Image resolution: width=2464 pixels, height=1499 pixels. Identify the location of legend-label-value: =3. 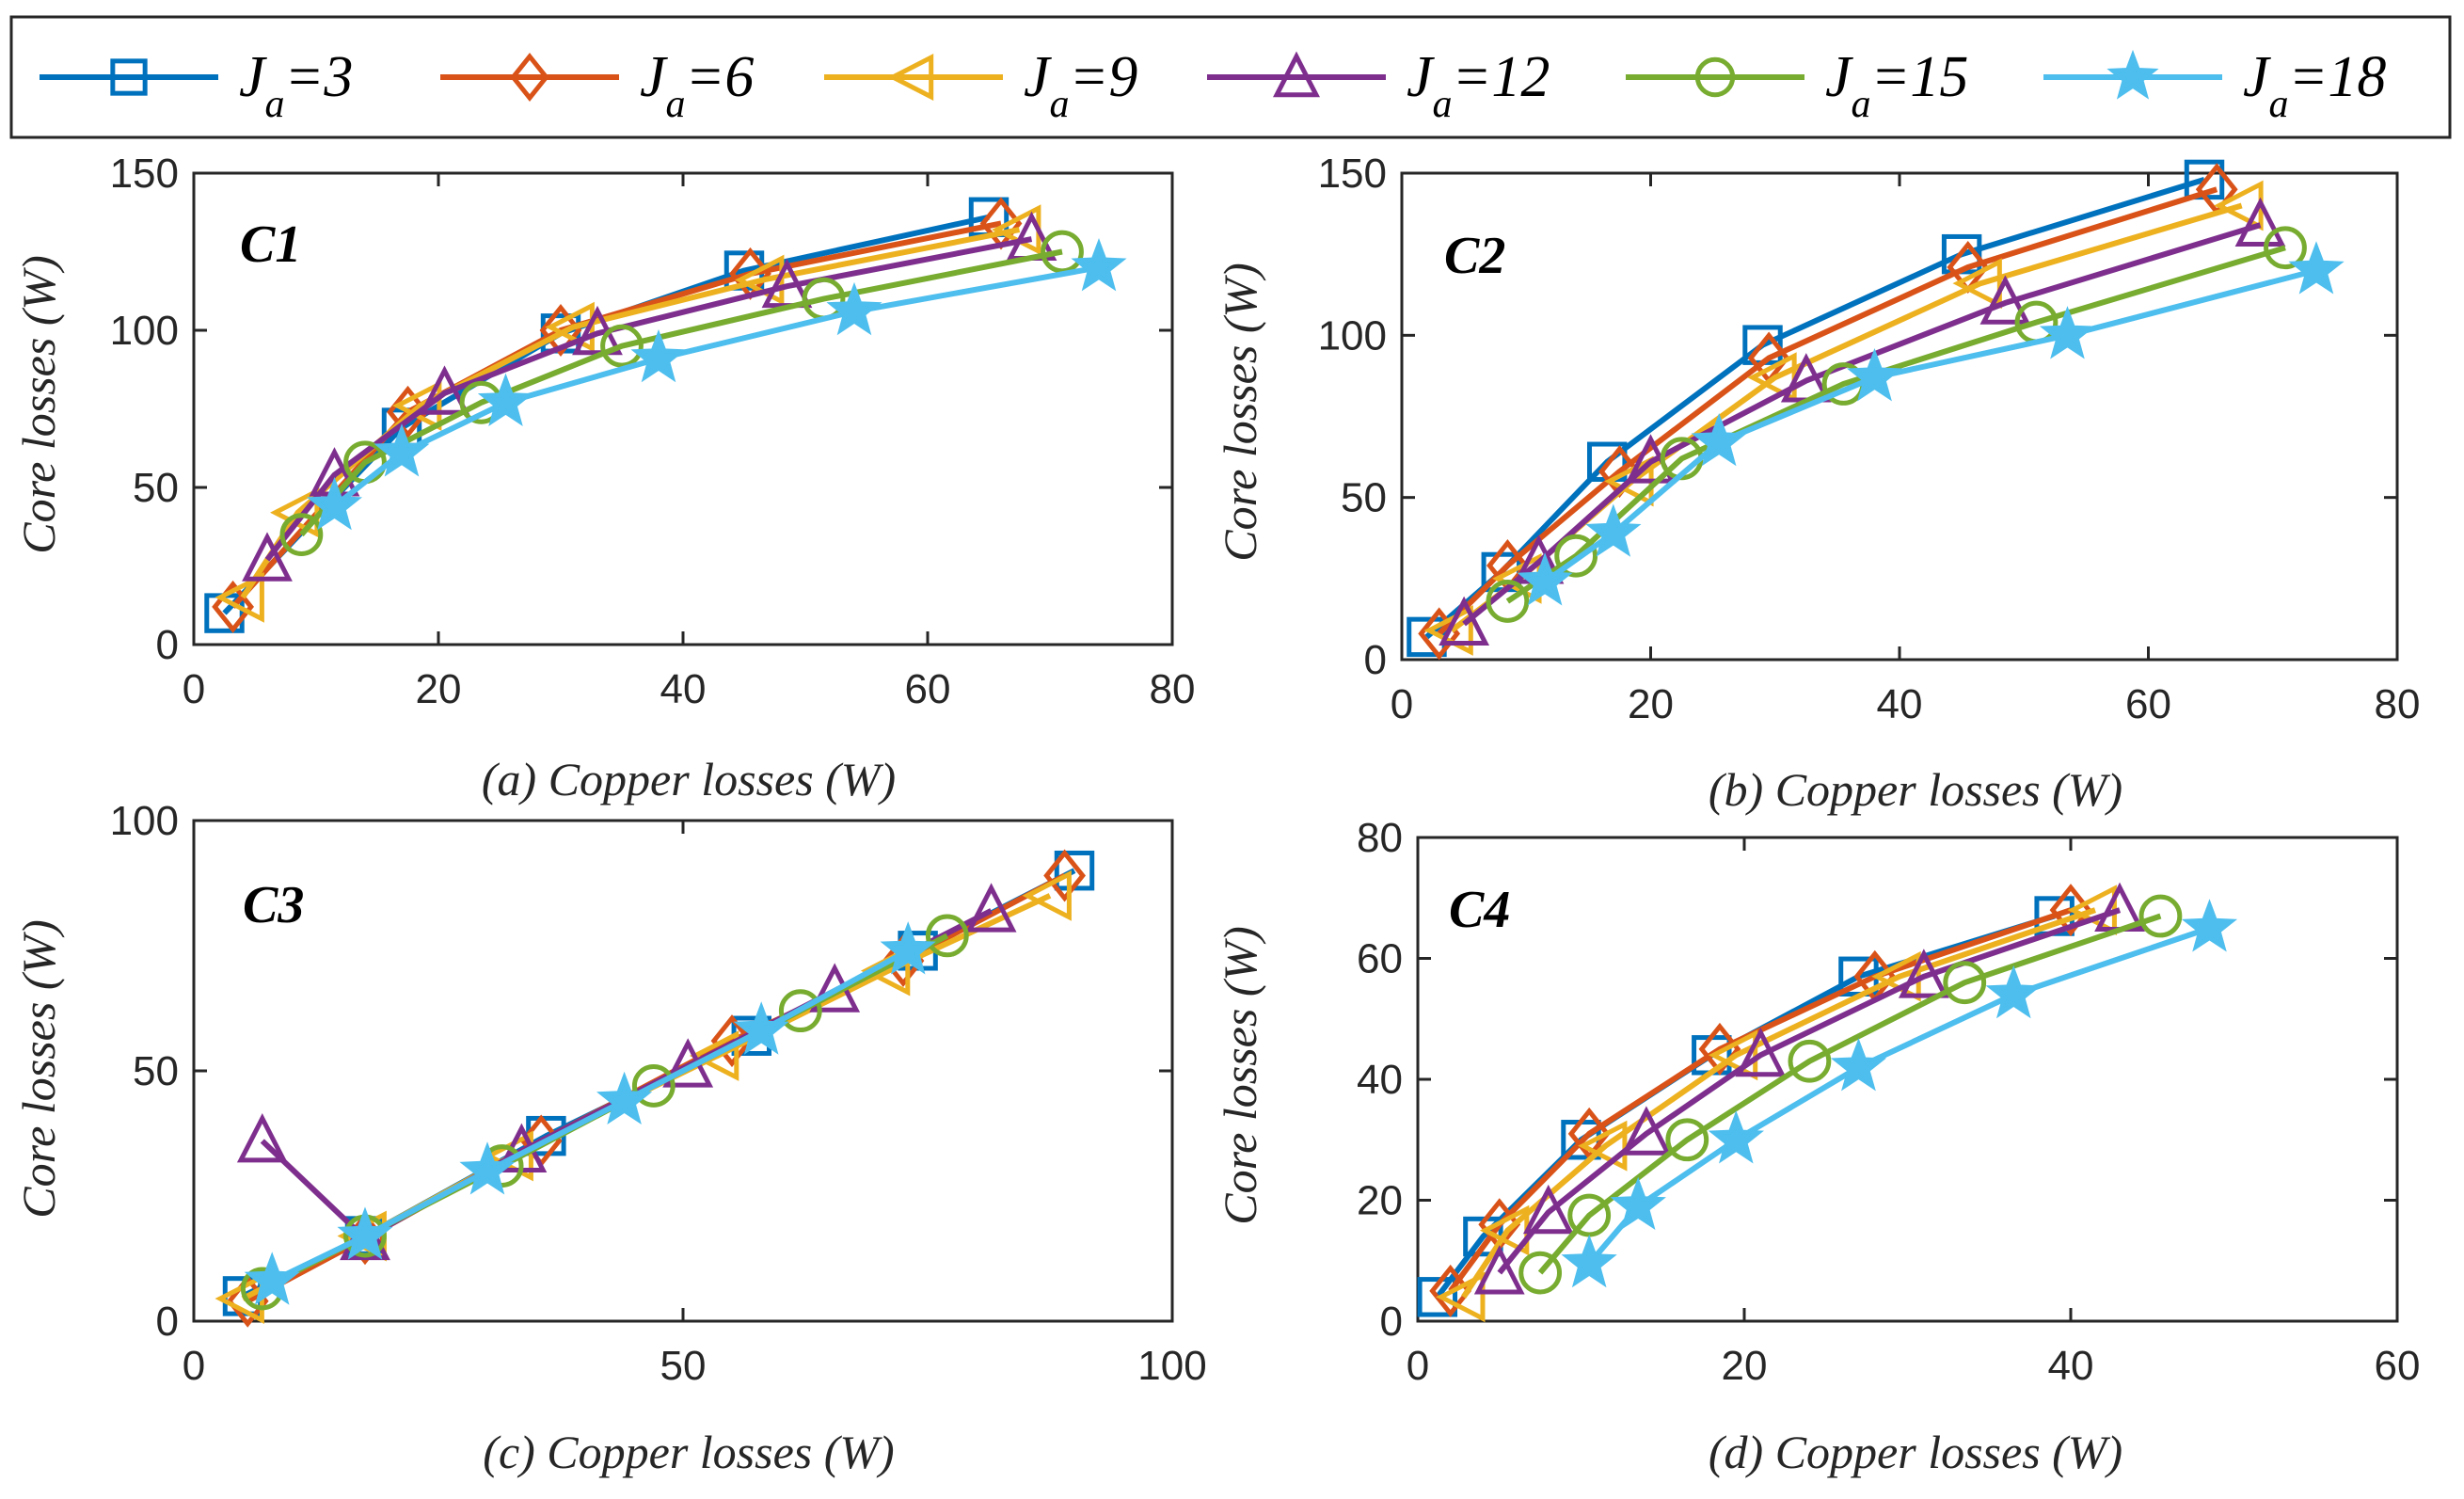
(319, 77).